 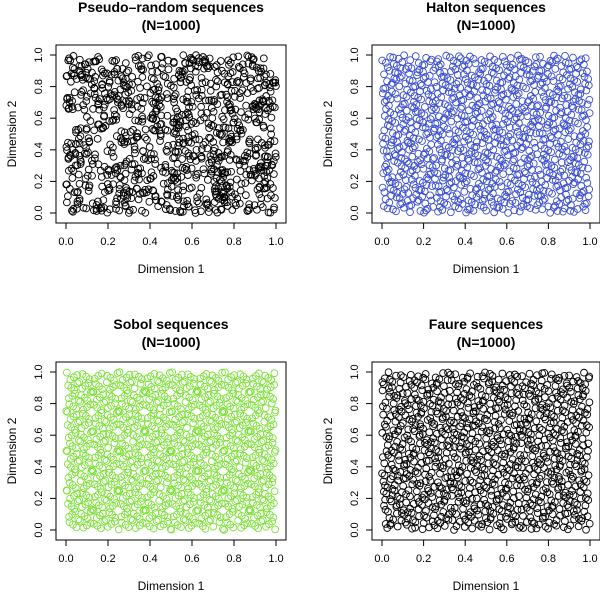 I want to click on x-tick-label: 0.6, so click(x=191, y=242).